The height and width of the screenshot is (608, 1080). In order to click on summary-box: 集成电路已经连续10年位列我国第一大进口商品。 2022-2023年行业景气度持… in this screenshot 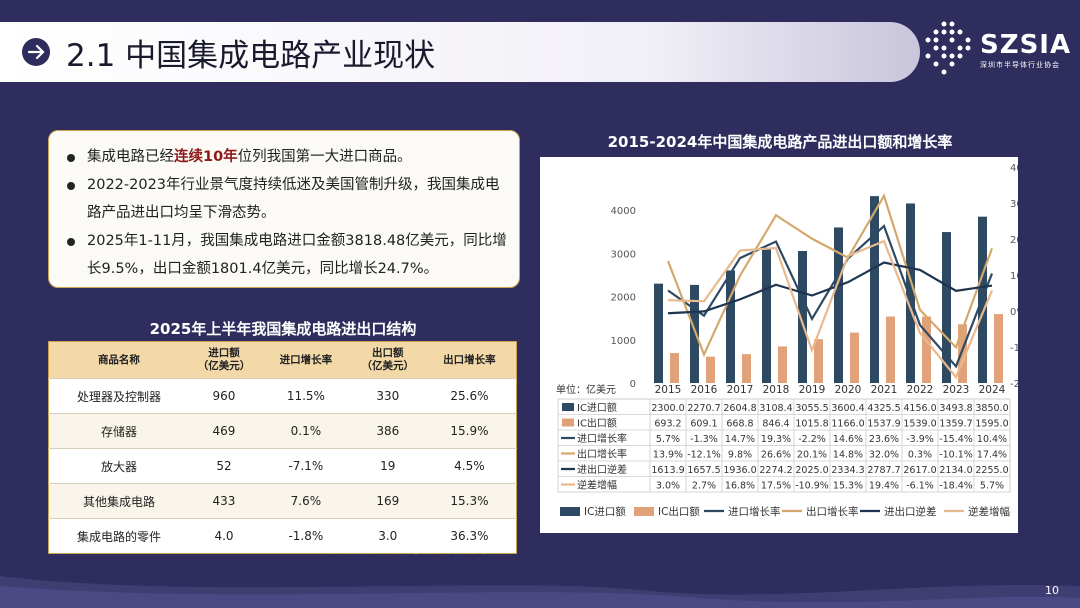, I will do `click(284, 209)`.